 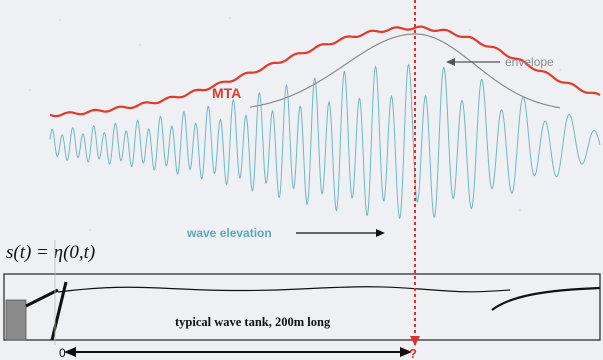 I want to click on wavemaker-block, so click(x=16, y=320).